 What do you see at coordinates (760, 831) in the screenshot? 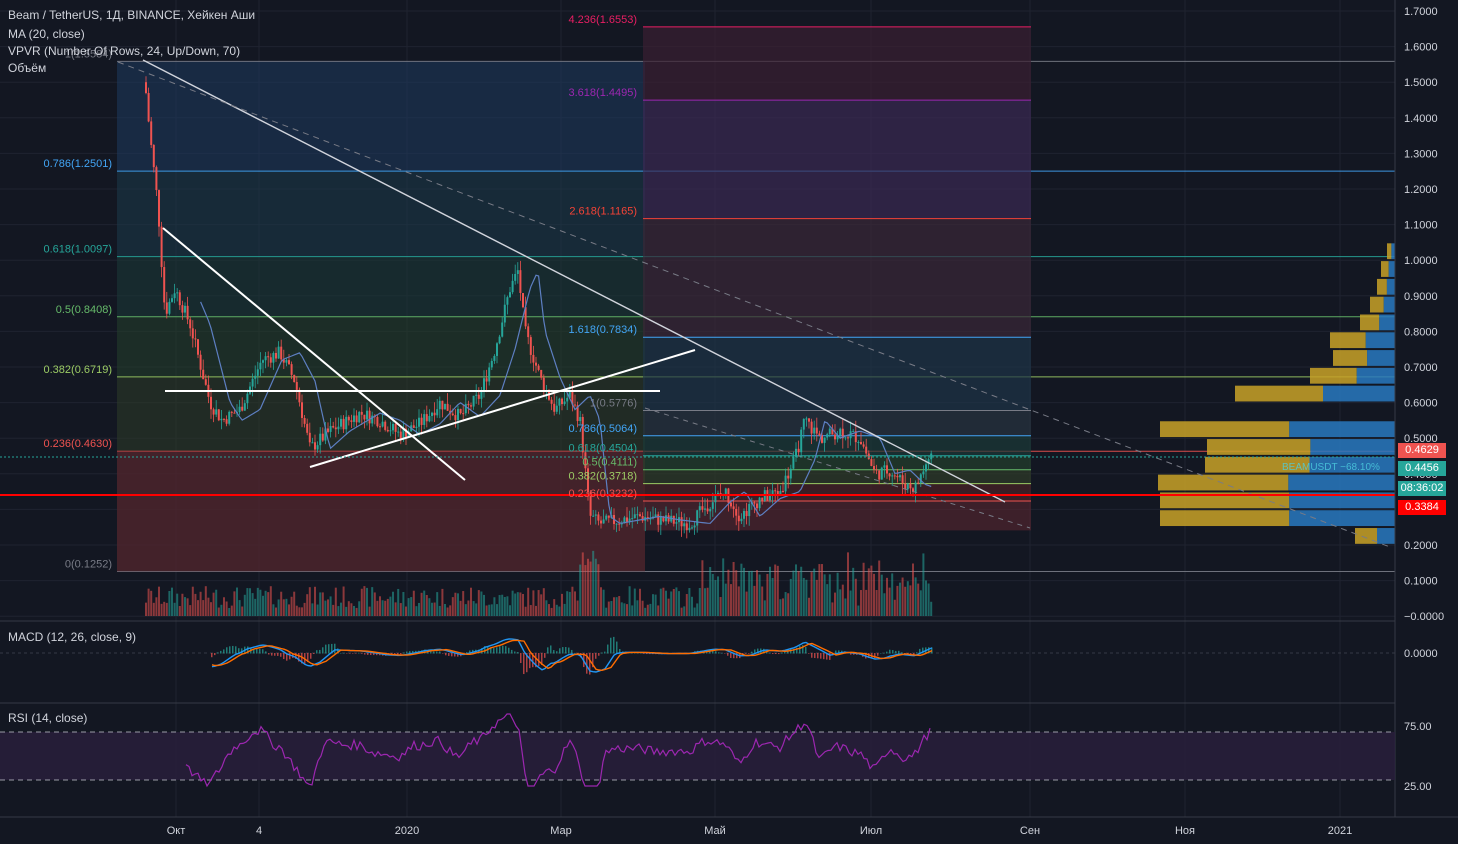
I see `time-axis: Окт 4 2020 Мар Май Июл Сен Ноя 2021` at bounding box center [760, 831].